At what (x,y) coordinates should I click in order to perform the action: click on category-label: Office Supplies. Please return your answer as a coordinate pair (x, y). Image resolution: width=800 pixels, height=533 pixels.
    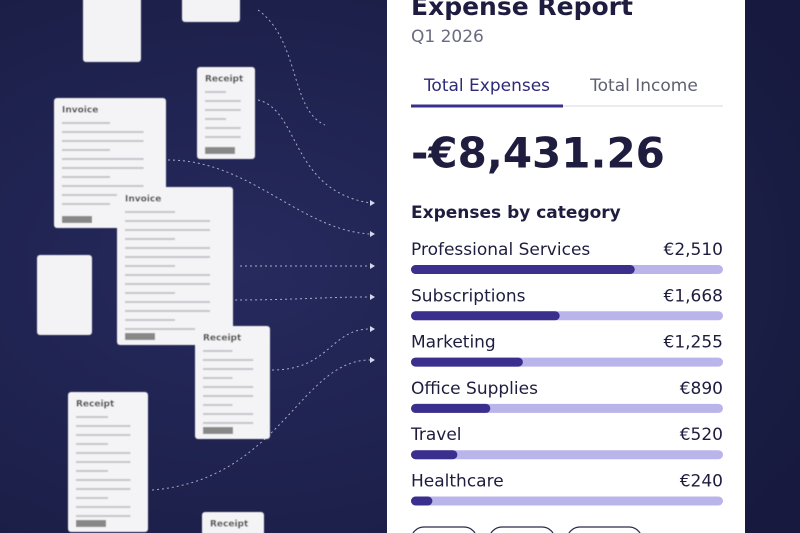
    Looking at the image, I should click on (474, 389).